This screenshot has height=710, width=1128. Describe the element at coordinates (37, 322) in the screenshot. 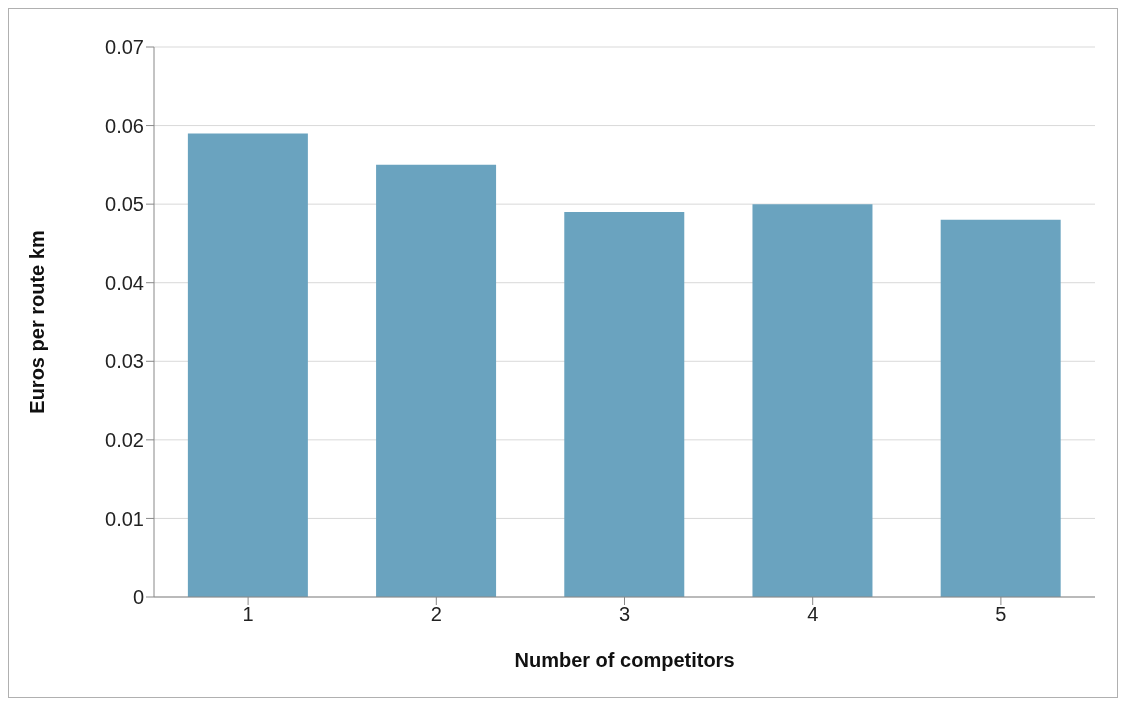

I see `y-axis-title: Euros per route km` at that location.